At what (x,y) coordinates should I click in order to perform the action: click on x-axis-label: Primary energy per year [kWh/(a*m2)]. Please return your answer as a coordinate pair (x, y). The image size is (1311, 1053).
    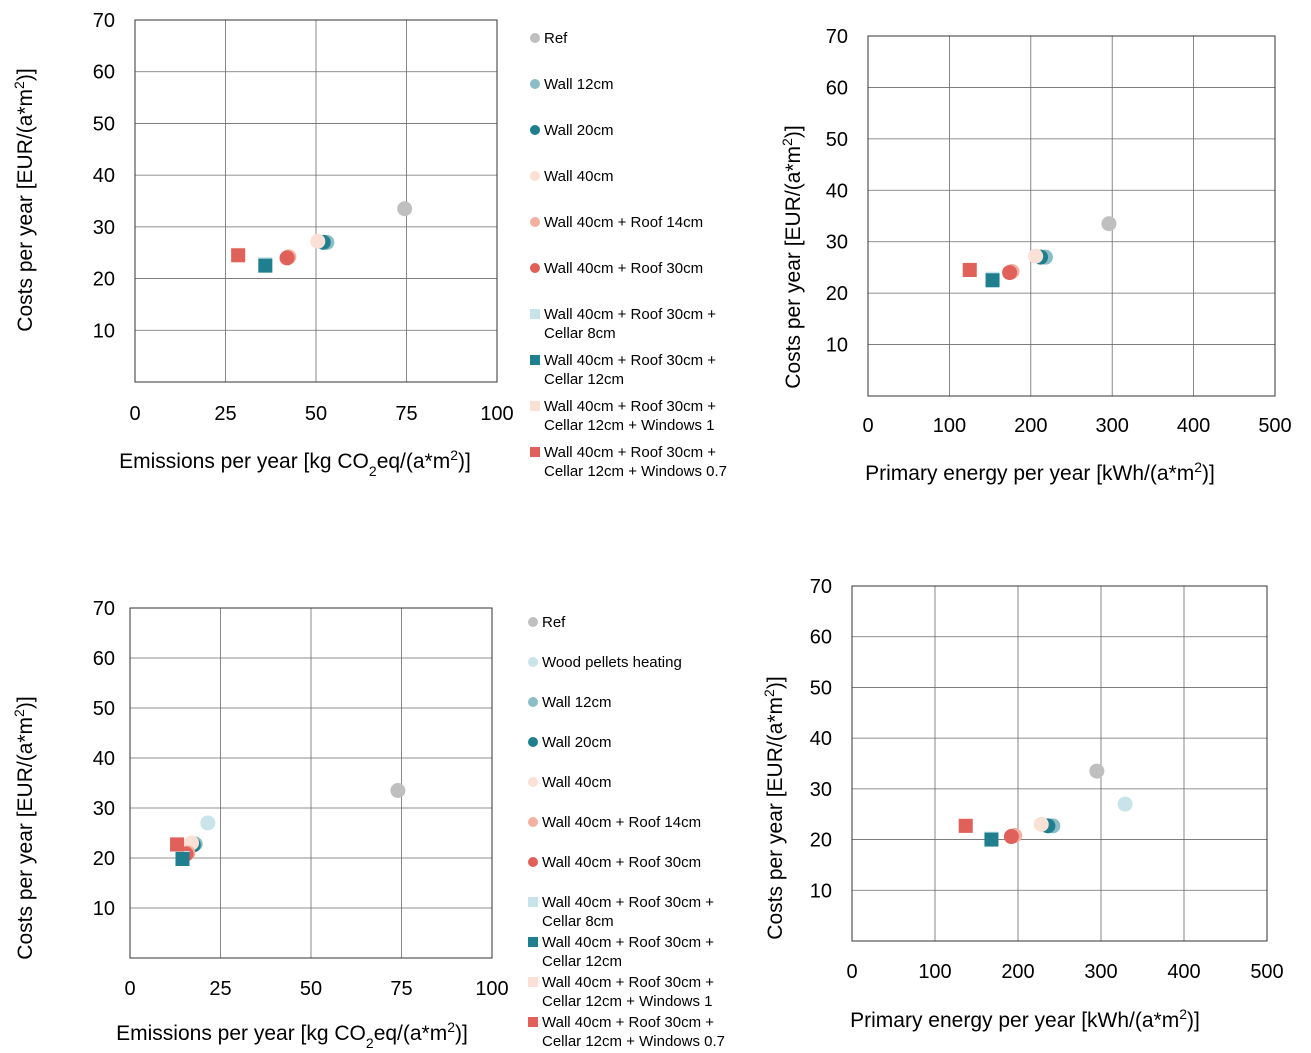
    Looking at the image, I should click on (1040, 472).